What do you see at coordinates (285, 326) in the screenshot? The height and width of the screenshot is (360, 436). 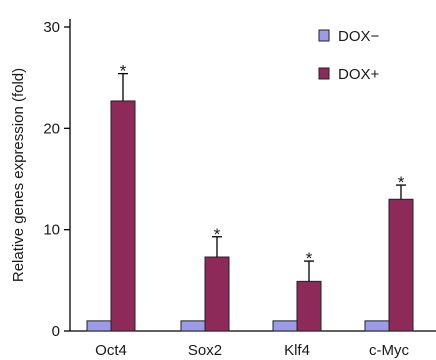 I see `bar-klf4-dox-minus` at bounding box center [285, 326].